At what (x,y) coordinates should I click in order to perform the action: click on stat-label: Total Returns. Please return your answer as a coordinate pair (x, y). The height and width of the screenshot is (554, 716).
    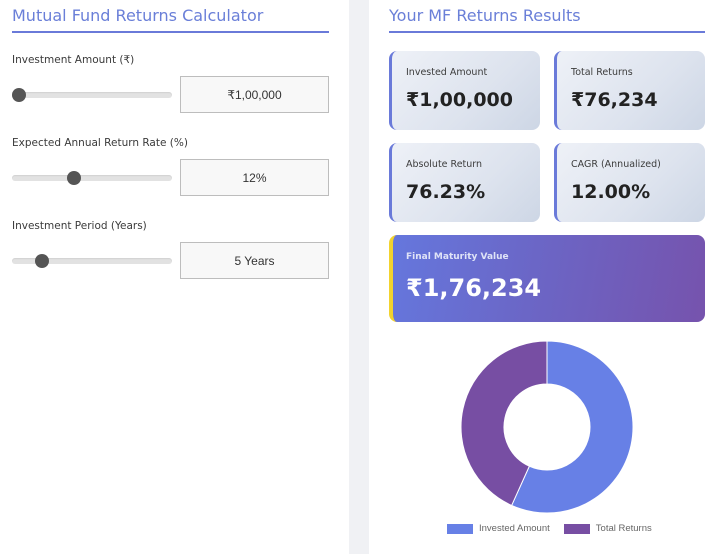
    Looking at the image, I should click on (602, 72).